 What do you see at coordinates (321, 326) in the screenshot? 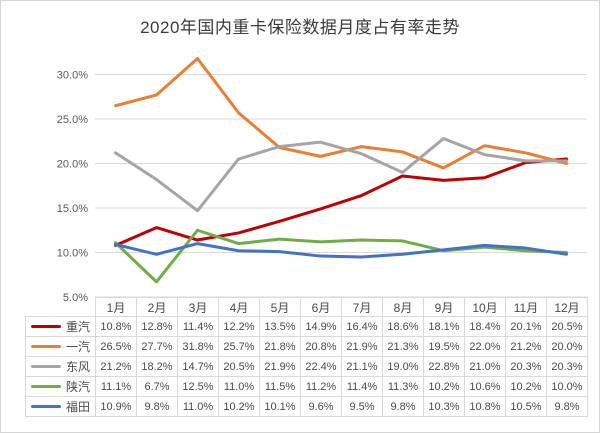
I see `value-cell: 14.9%` at bounding box center [321, 326].